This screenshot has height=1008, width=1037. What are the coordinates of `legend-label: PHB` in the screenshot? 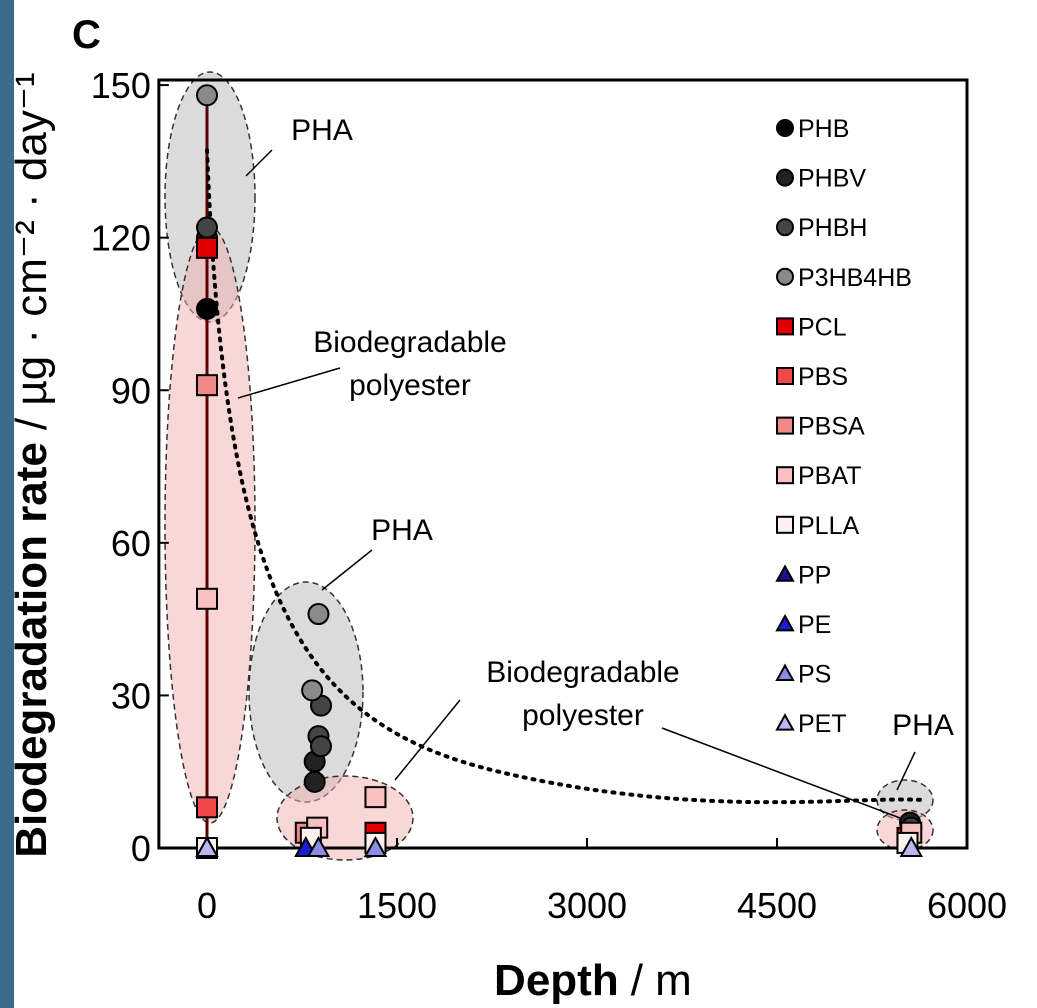 It's located at (823, 129).